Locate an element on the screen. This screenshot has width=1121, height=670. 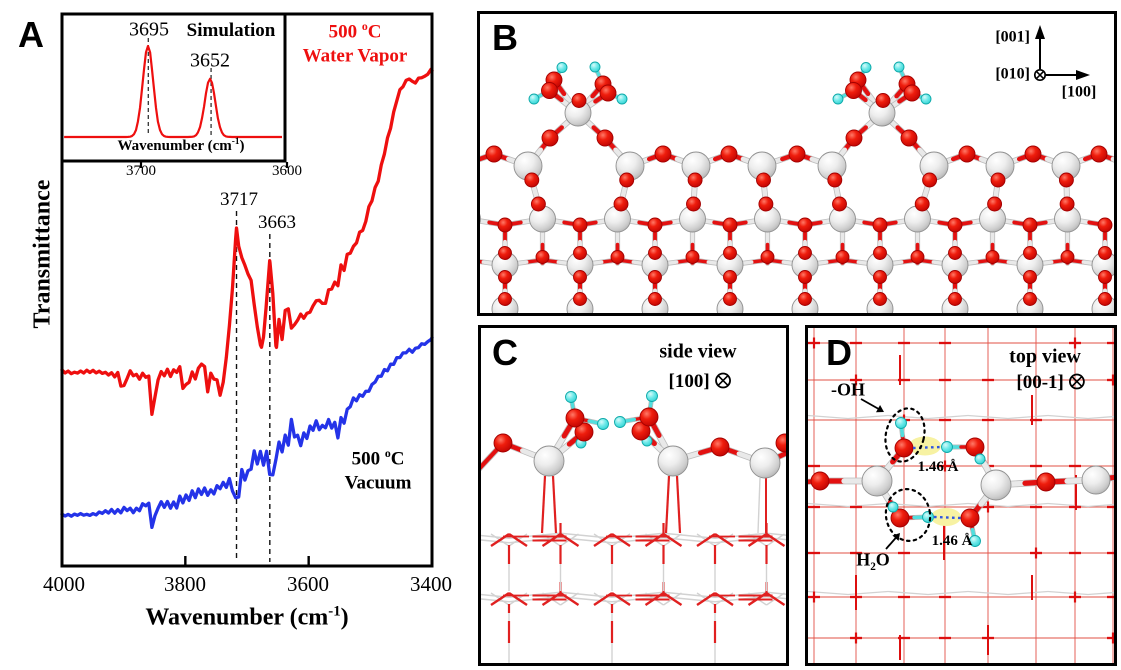
panel-d-axis-text: [00-1] is located at coordinates (1040, 383).